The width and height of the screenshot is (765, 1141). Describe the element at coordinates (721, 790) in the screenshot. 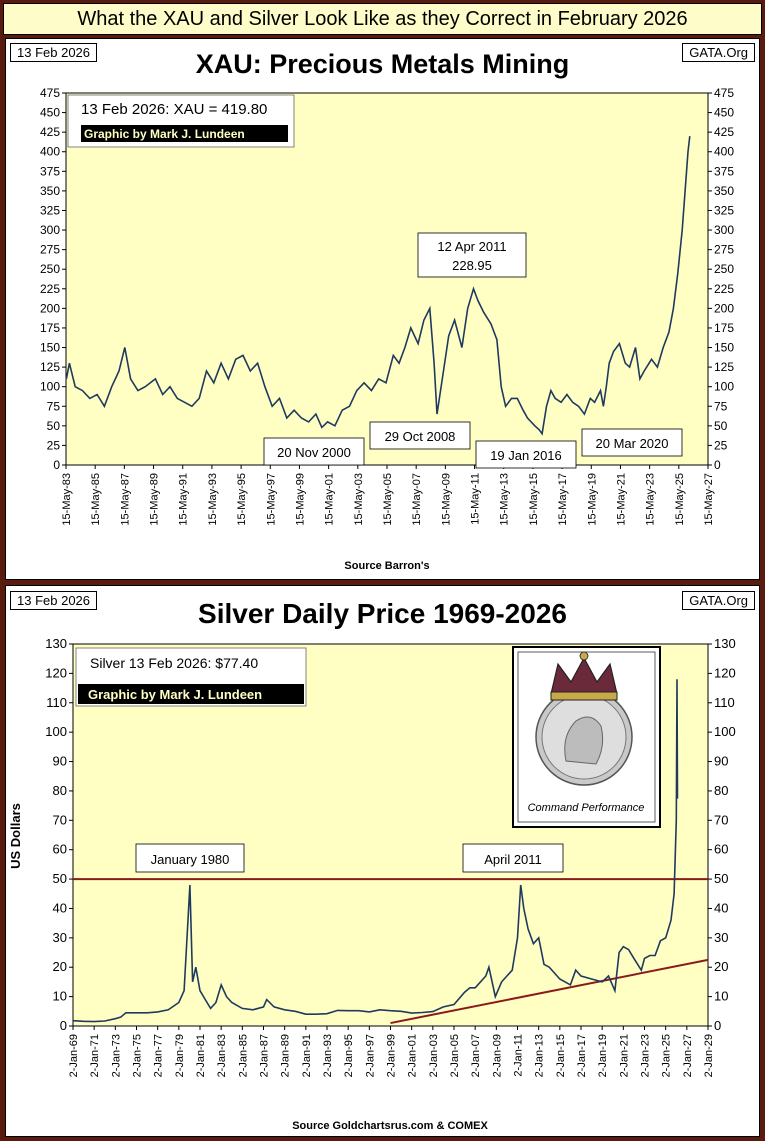

I see `y-tick-label-right: 80` at that location.